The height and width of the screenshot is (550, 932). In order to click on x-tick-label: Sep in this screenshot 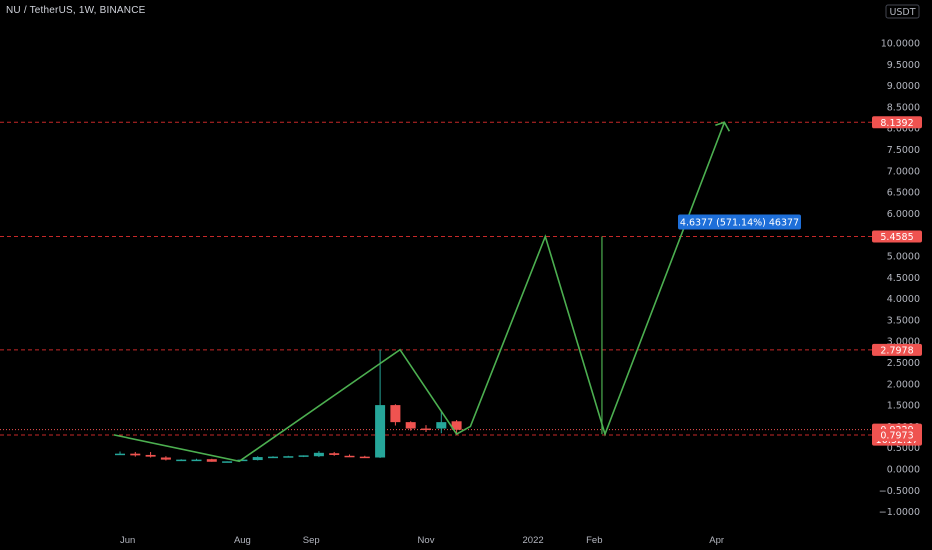, I will do `click(311, 540)`.